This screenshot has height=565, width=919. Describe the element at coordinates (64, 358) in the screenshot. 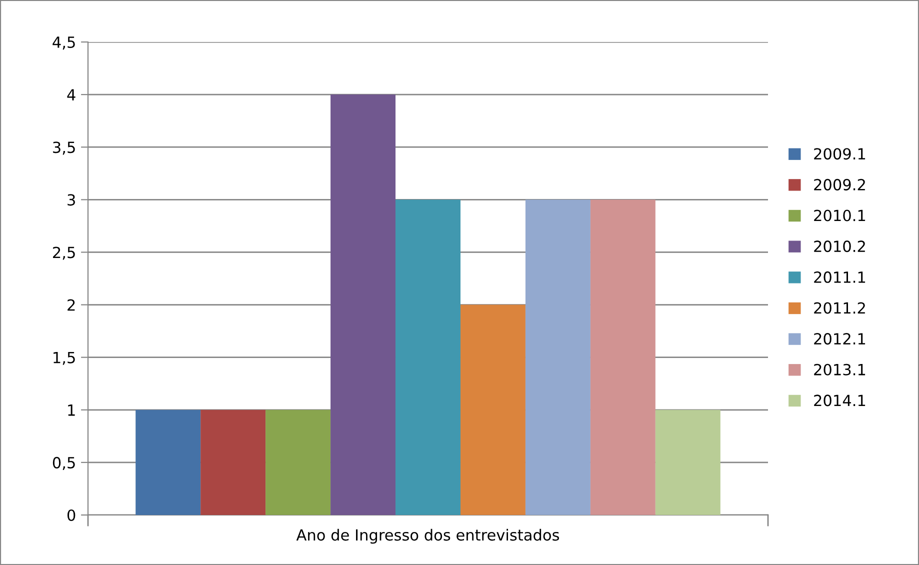

I see `y-tick-label: 1,5` at that location.